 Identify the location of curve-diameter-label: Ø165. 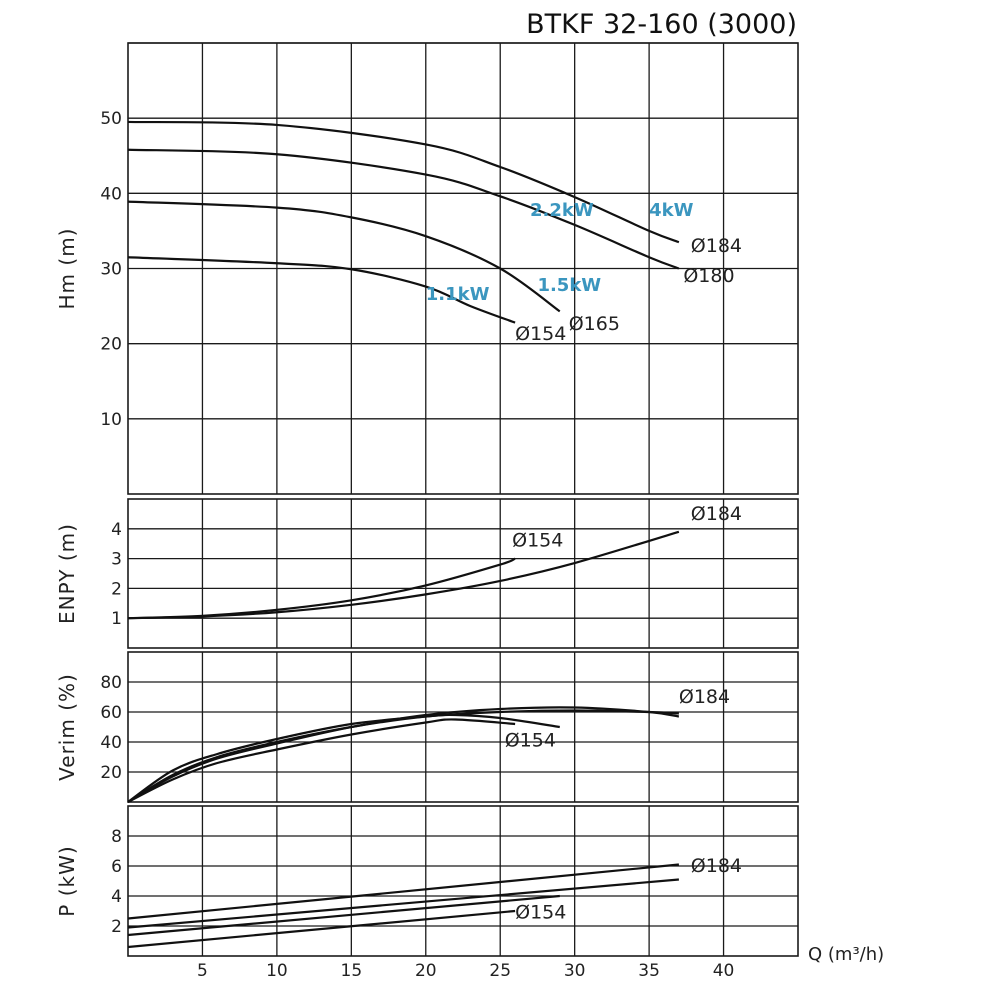
(594, 324).